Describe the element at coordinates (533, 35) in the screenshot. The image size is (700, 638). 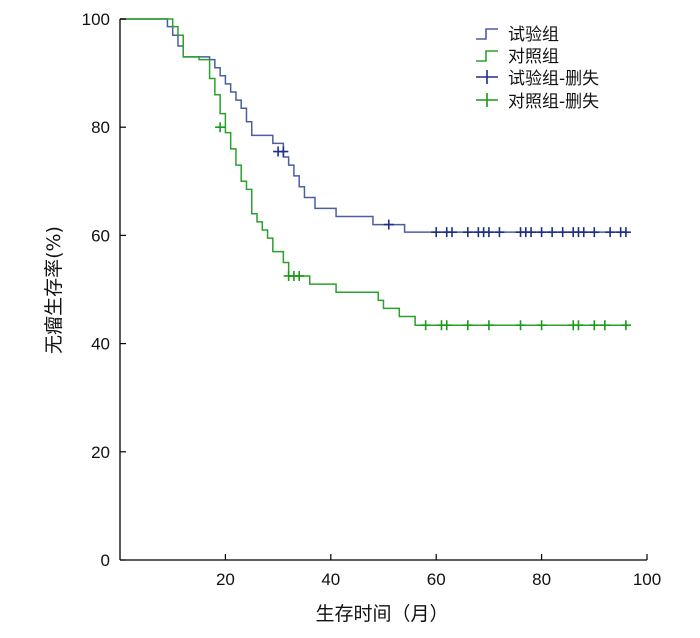
I see `legend-label-experiment: 试验组` at that location.